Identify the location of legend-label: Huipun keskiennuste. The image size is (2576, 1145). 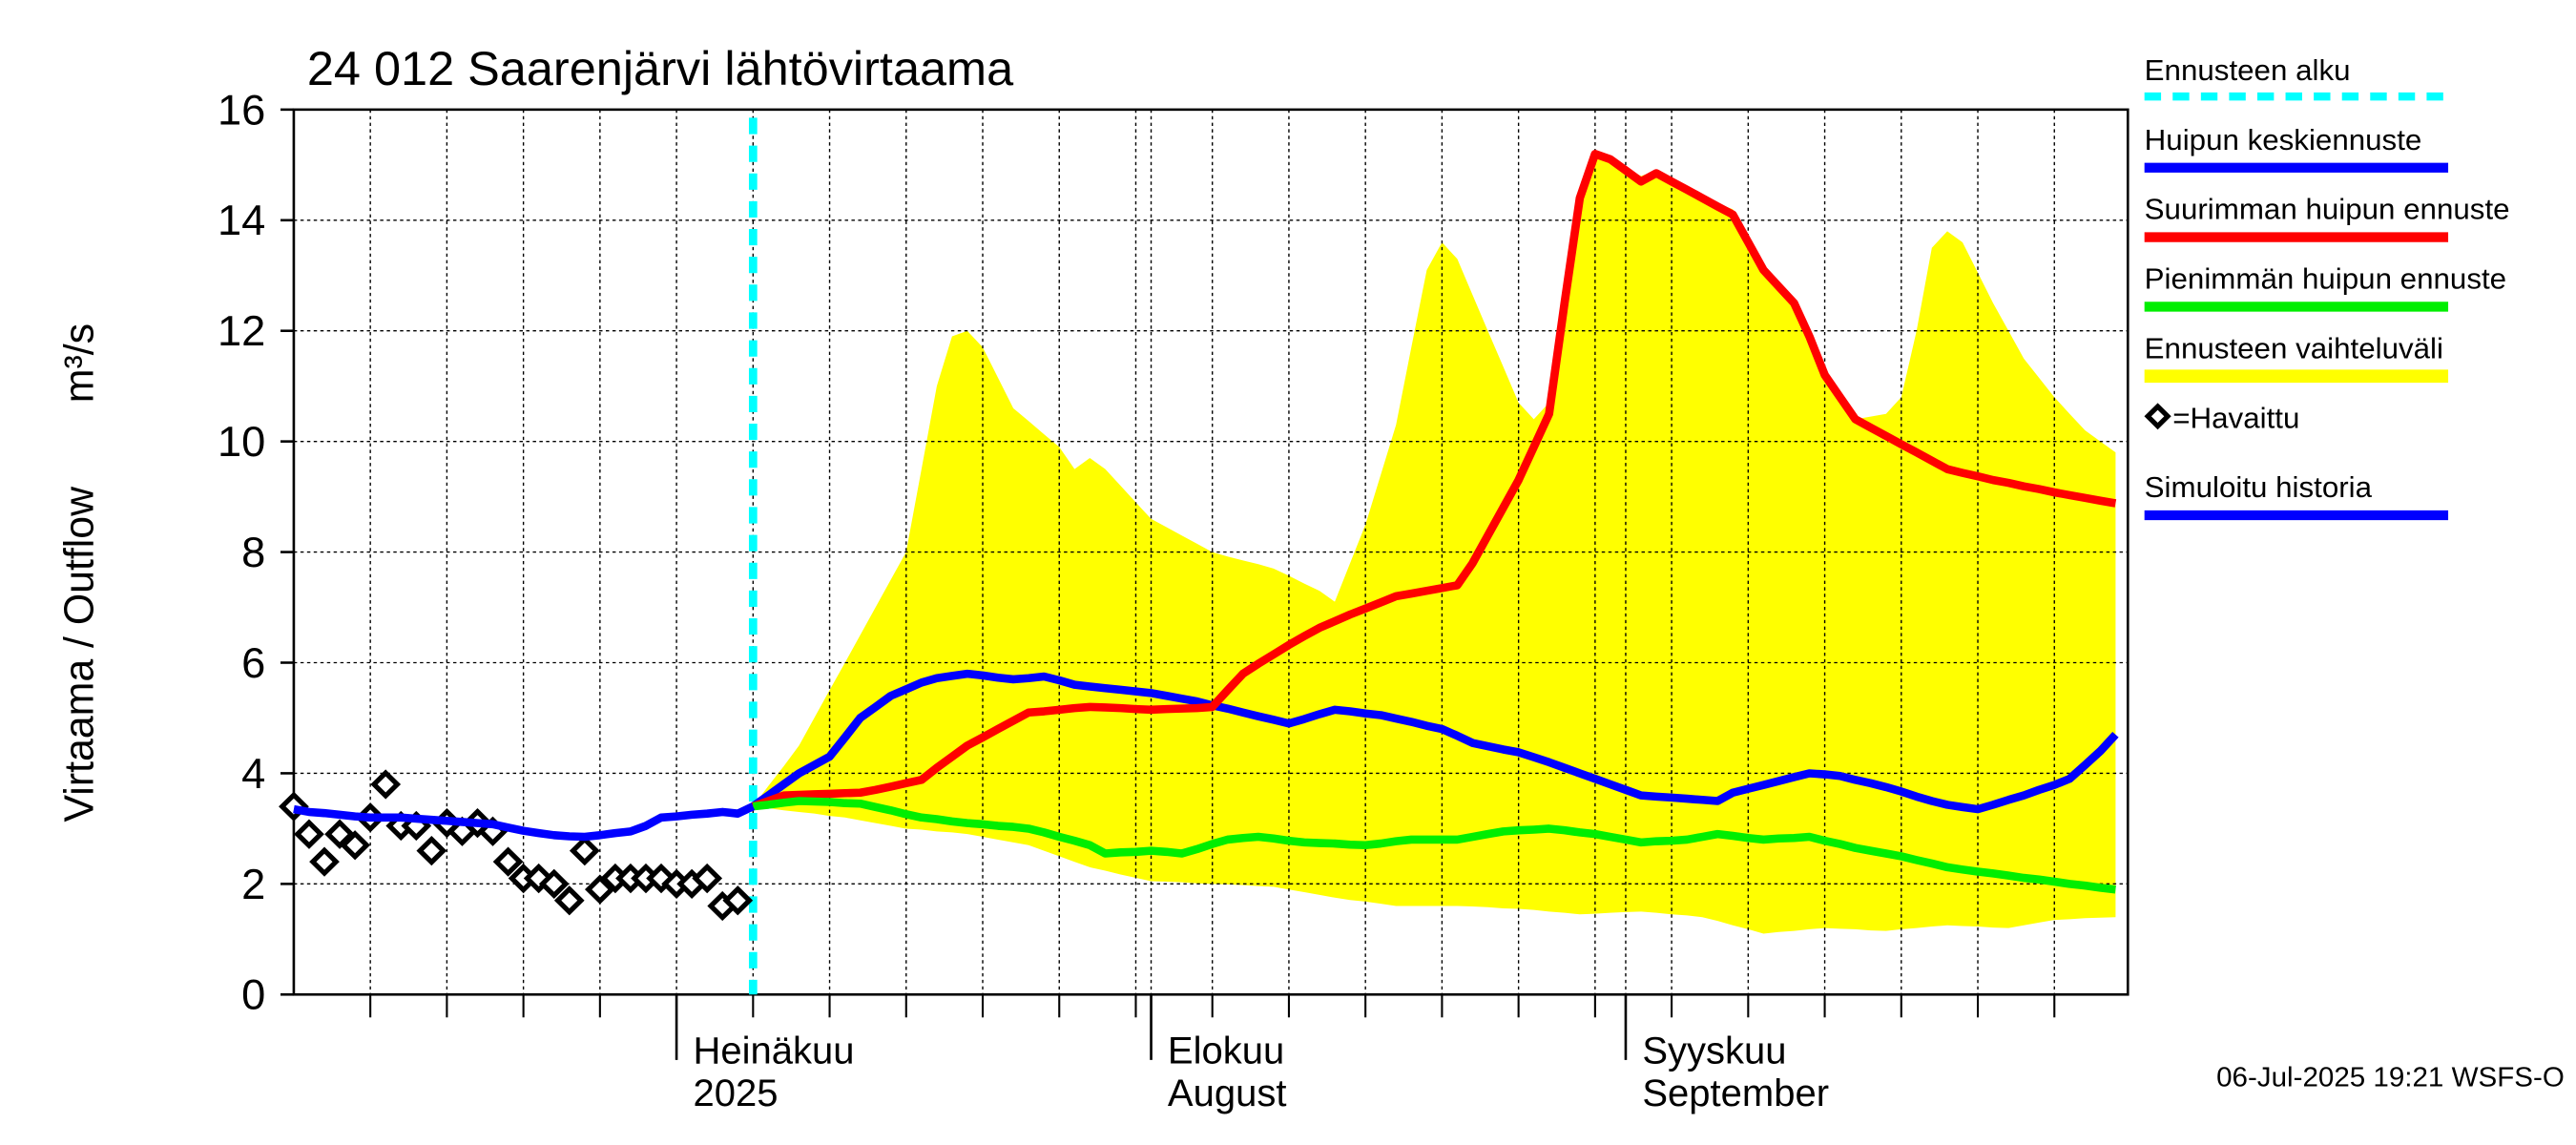
(2283, 139).